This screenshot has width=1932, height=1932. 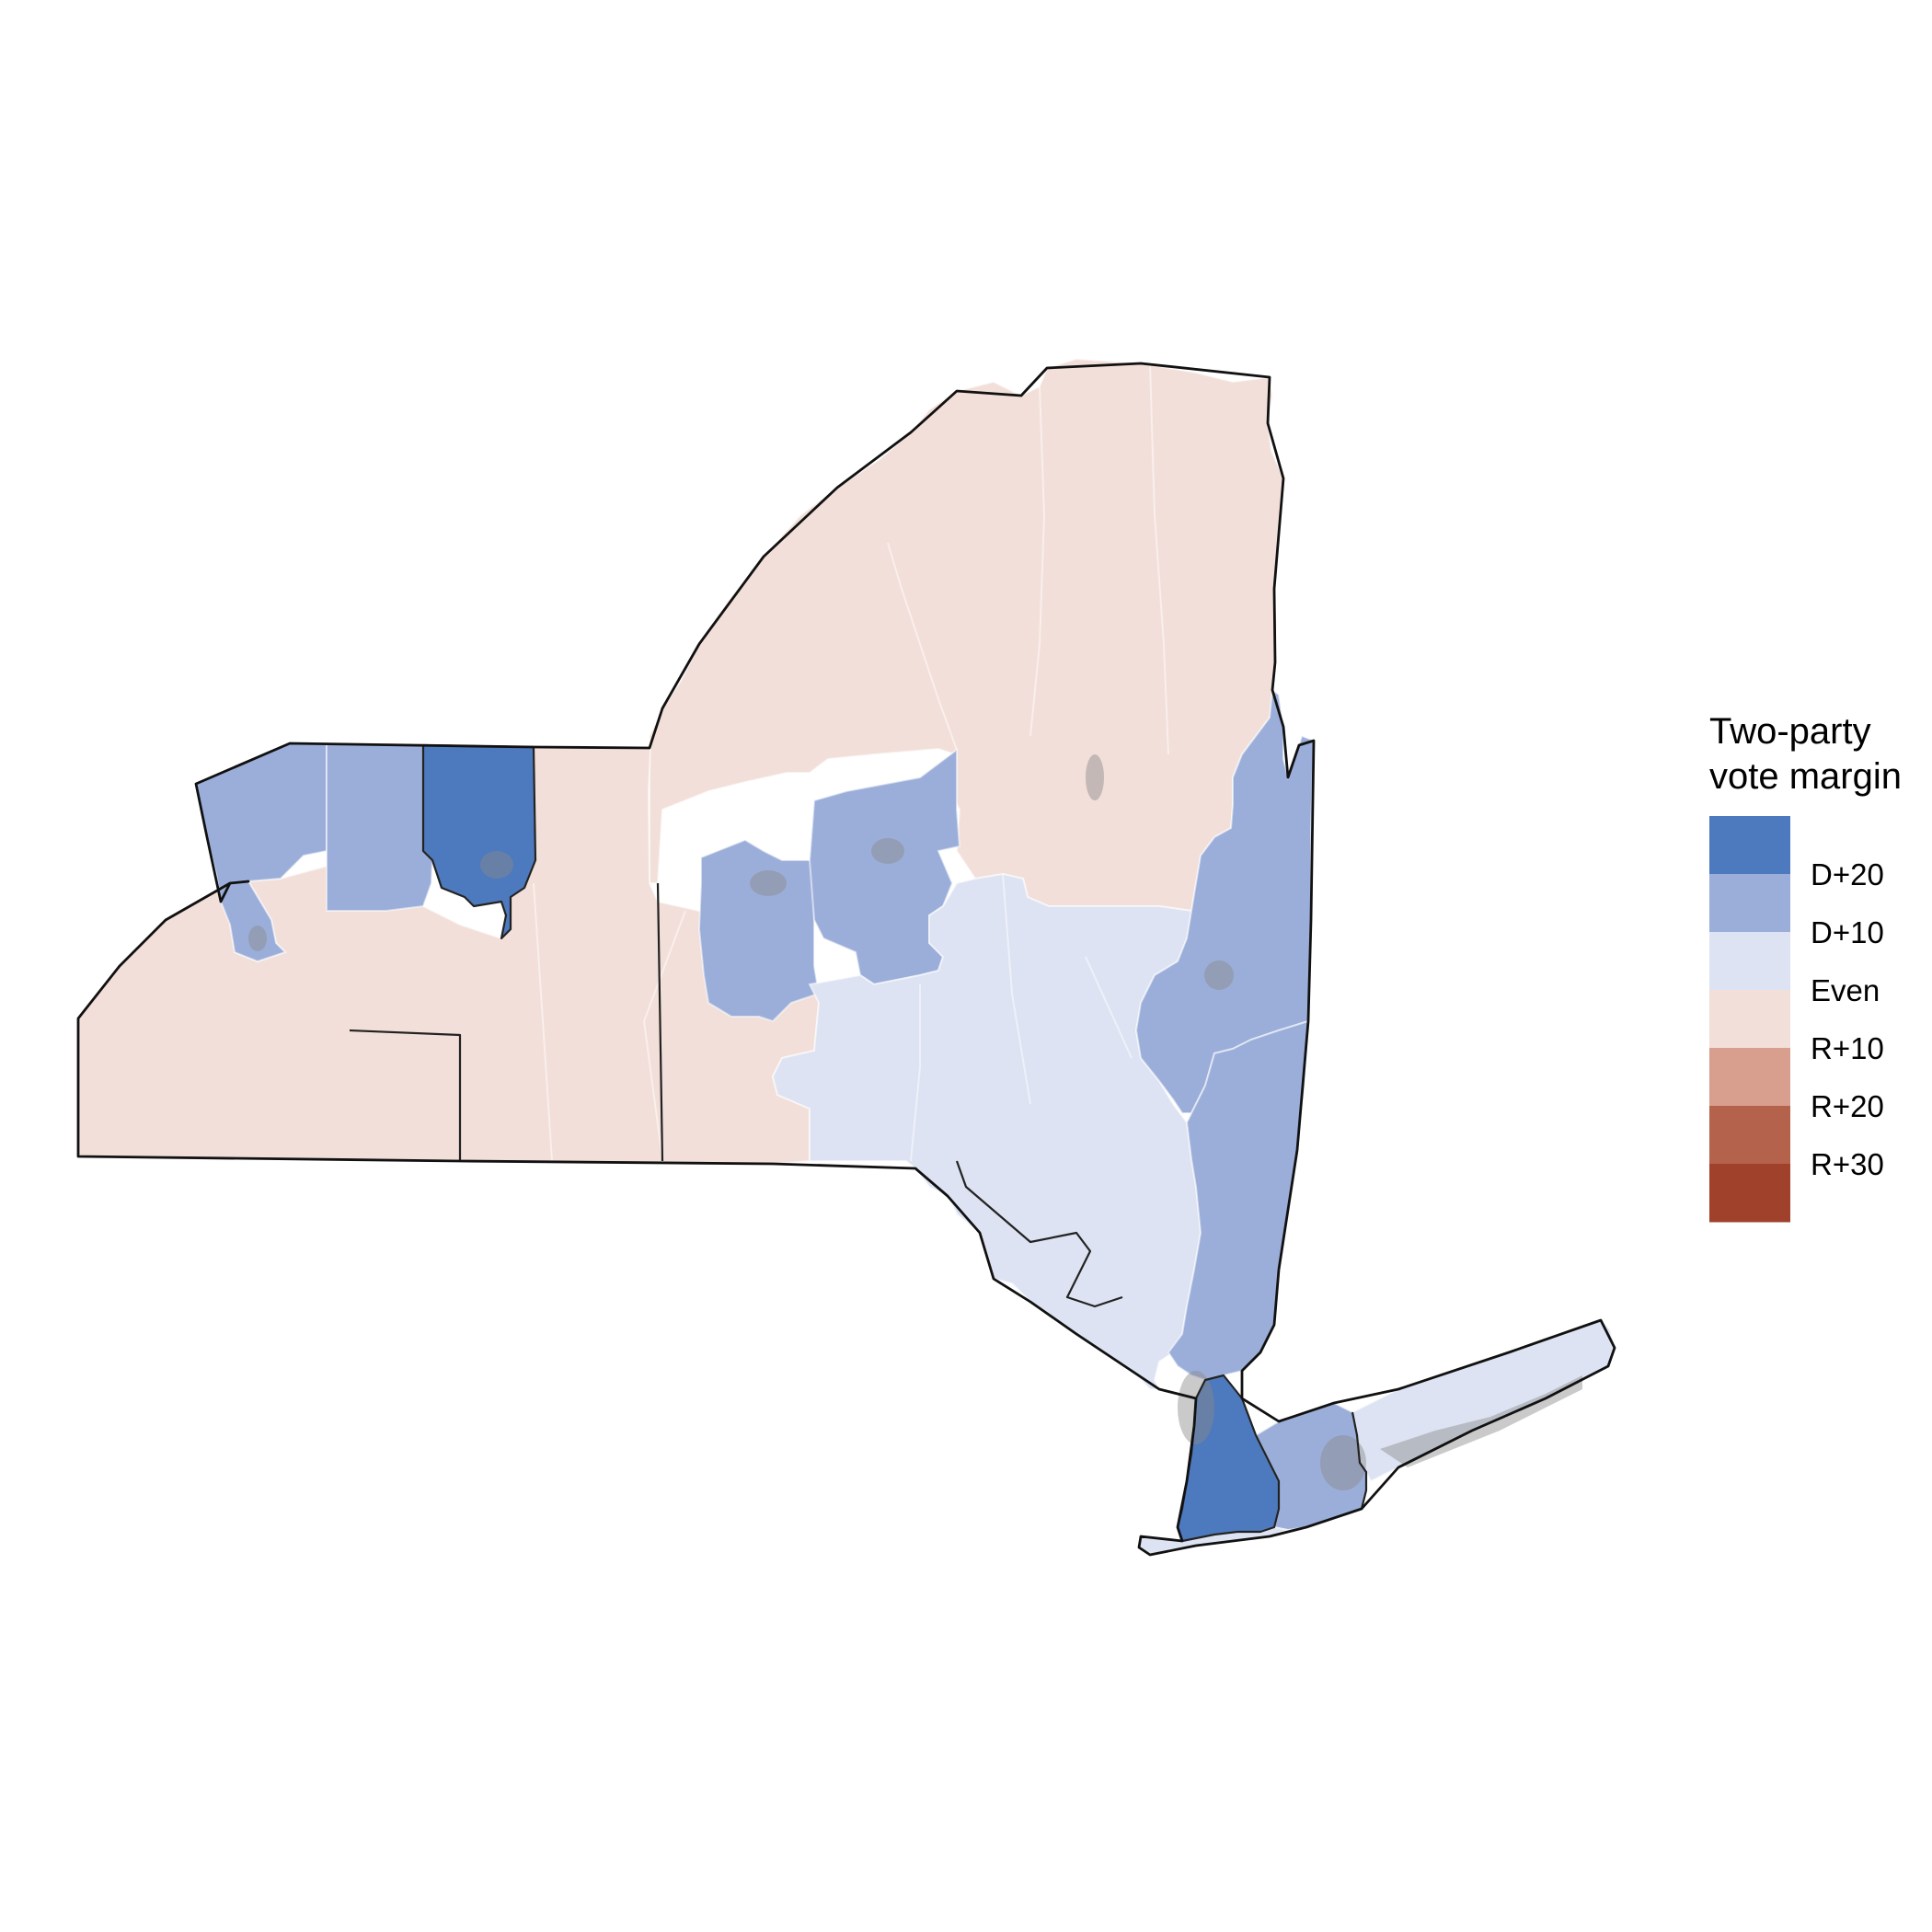 I want to click on legend-title-line2: vote margin, so click(x=1805, y=776).